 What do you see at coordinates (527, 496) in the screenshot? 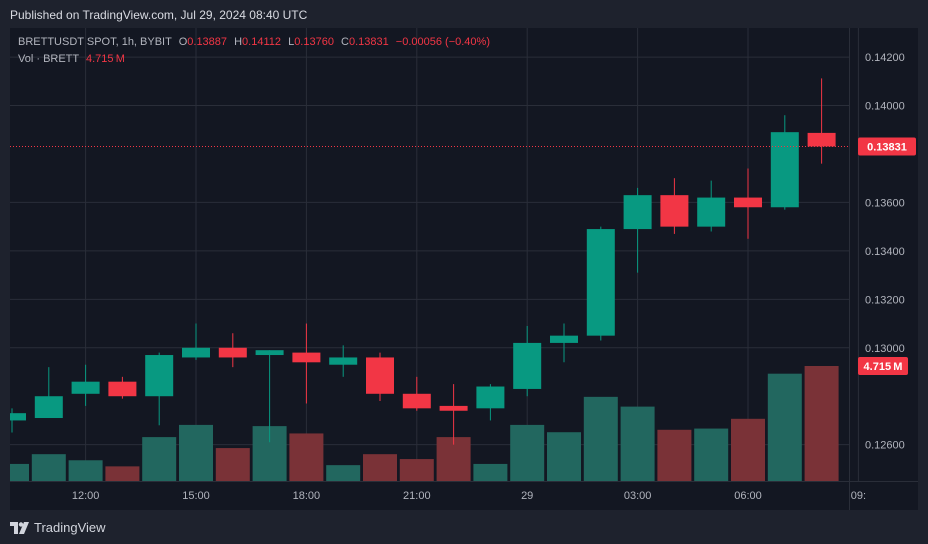
I see `x-axis-tick-label: 29` at bounding box center [527, 496].